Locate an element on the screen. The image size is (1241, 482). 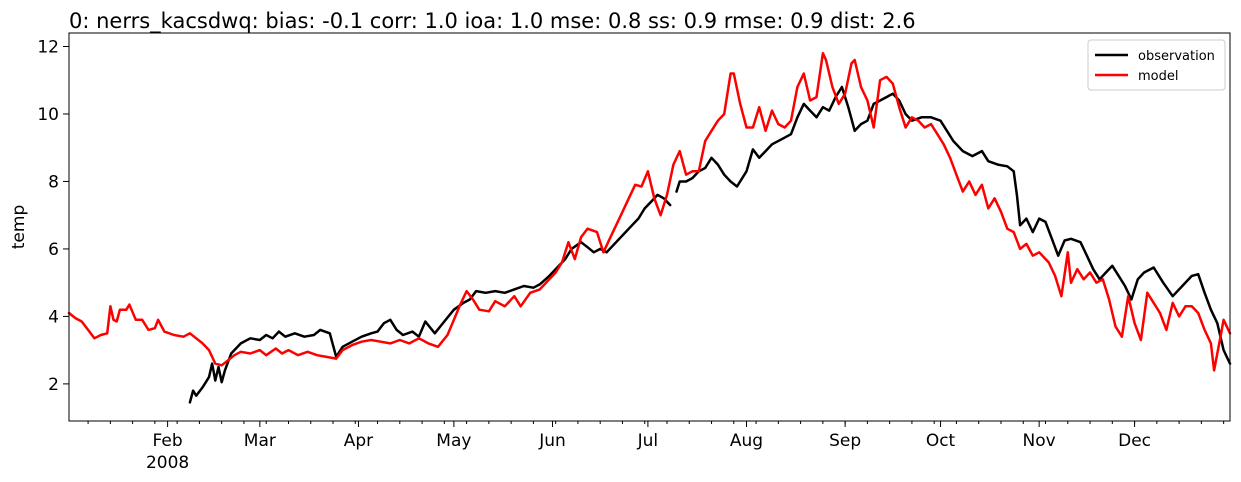
x-tick-sublabel: 2008 is located at coordinates (167, 463).